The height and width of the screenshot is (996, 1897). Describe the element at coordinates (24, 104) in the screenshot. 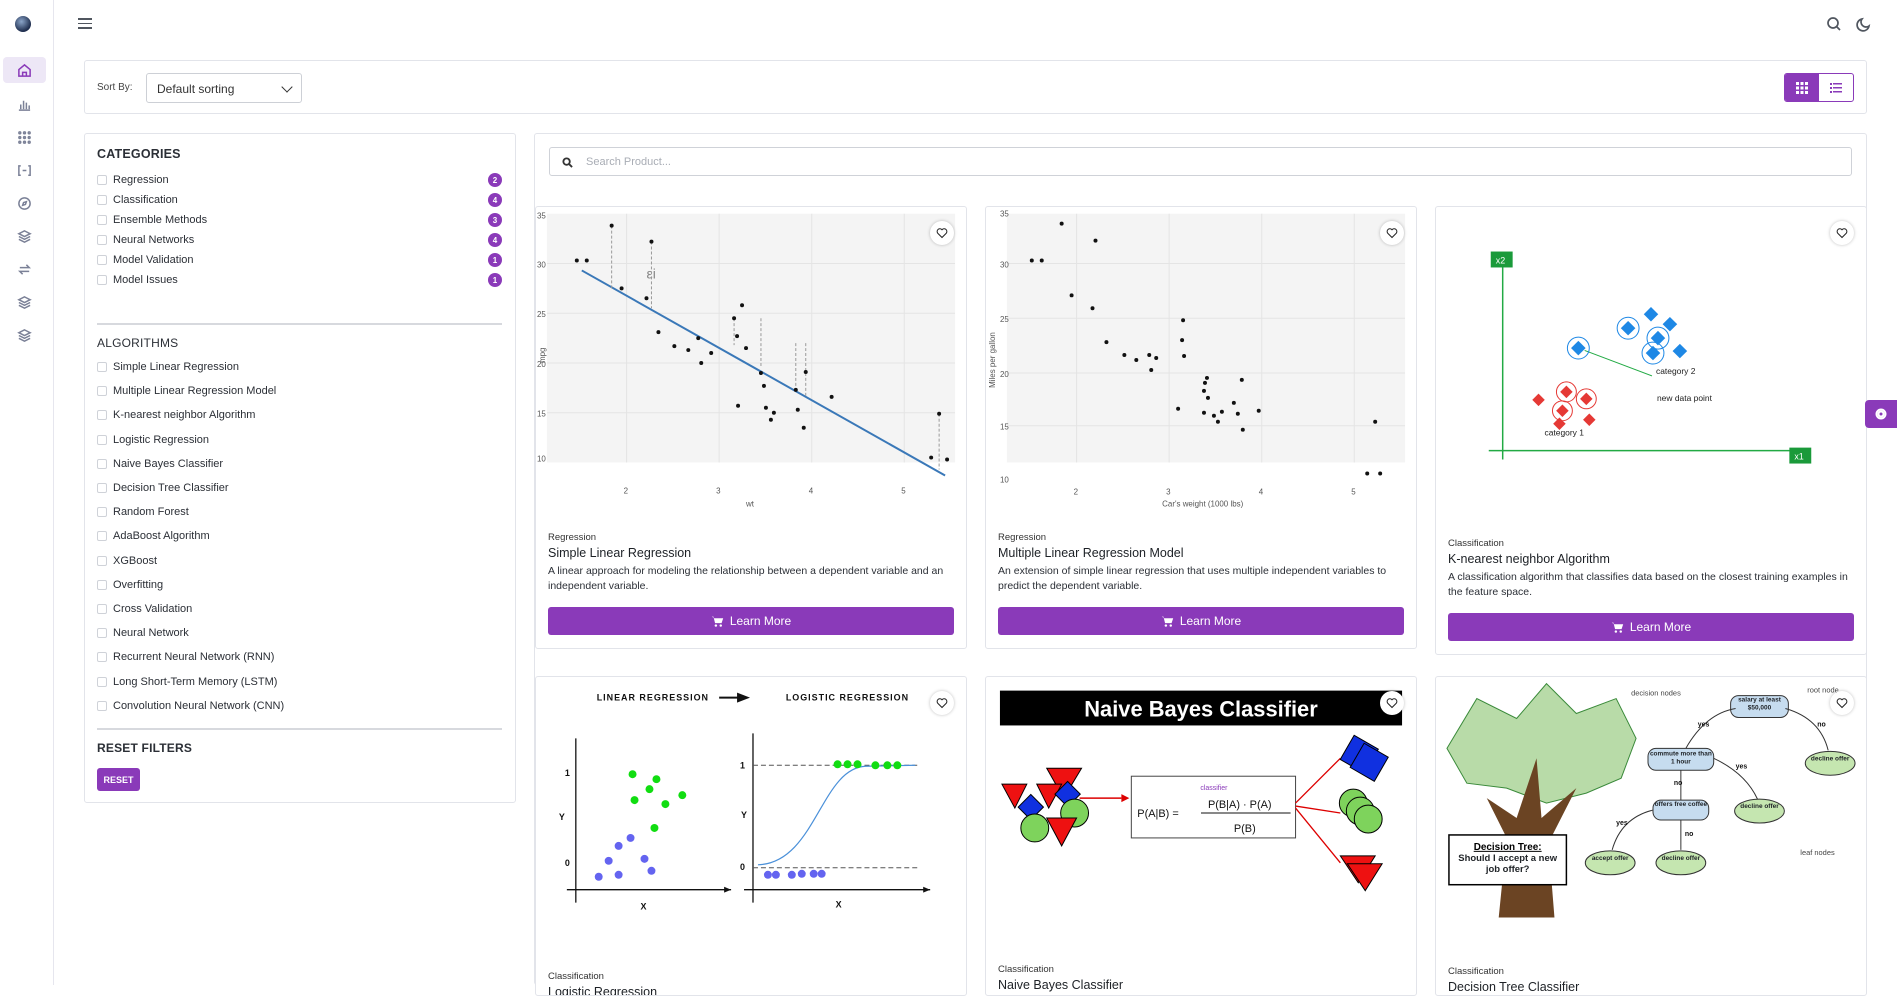

I see `bar-chart-icon` at that location.